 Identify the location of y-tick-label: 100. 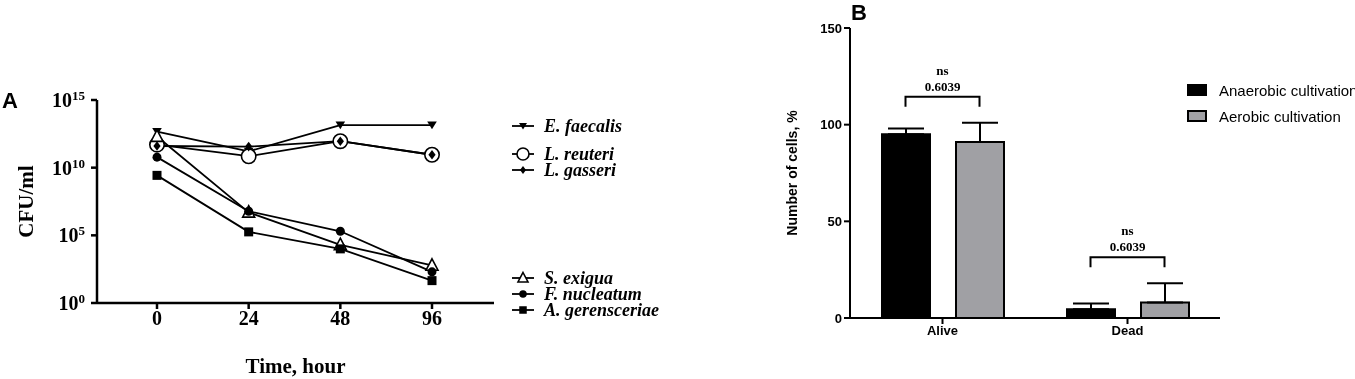
(831, 125).